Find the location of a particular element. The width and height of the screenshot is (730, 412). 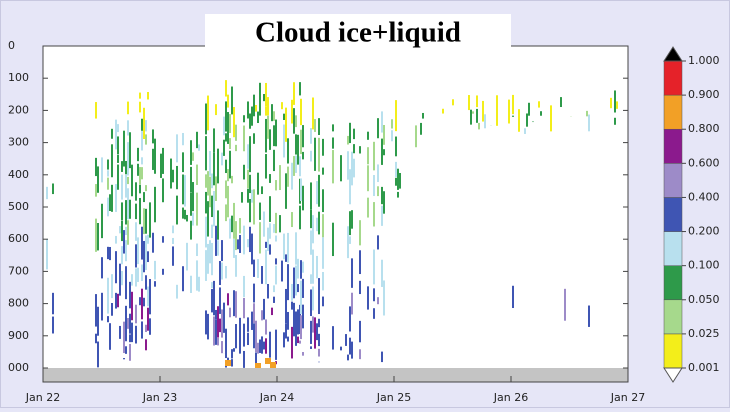

y-tick-label: 500 is located at coordinates (18, 206).